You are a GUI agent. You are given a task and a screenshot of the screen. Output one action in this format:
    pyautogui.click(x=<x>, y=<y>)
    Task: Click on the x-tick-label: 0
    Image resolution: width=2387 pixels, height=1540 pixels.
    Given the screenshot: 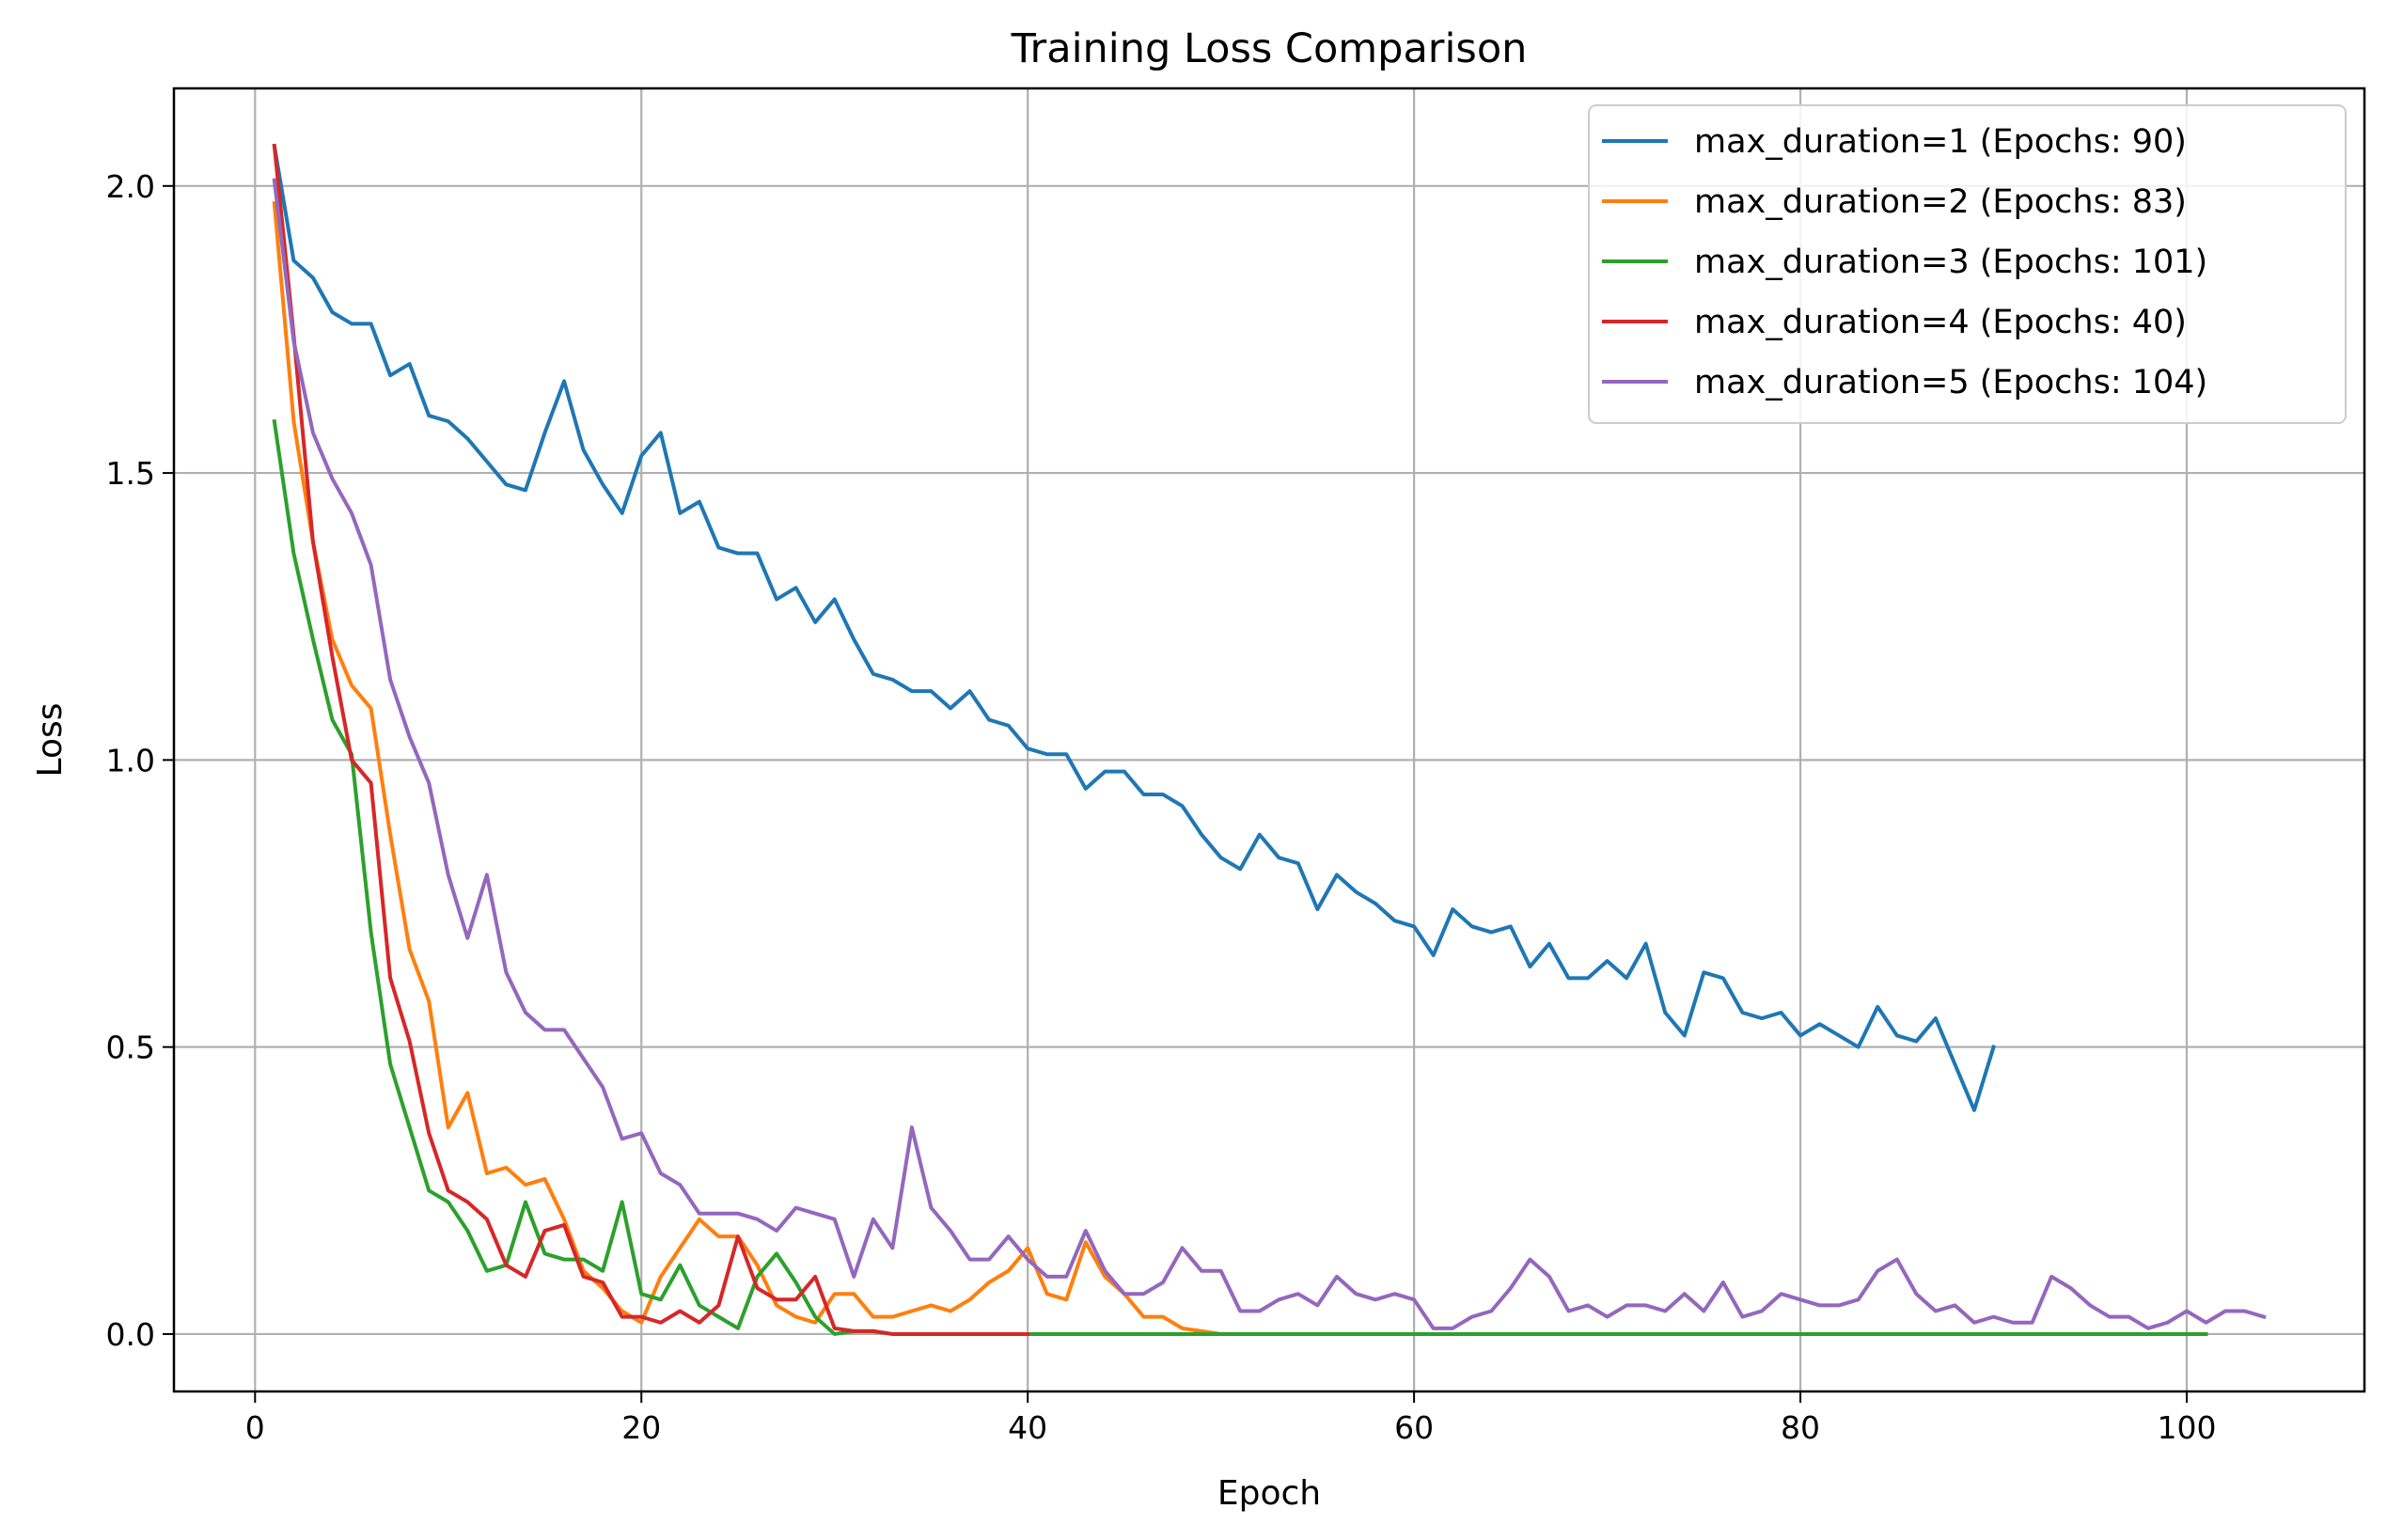 What is the action you would take?
    pyautogui.click(x=255, y=1428)
    